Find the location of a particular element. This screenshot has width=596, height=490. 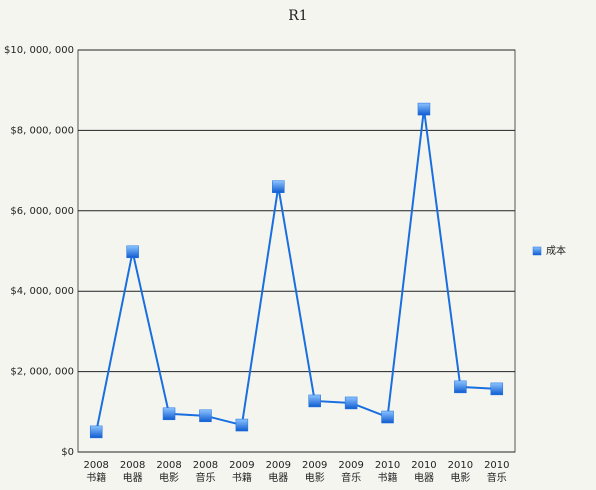

y-tick-label: $6, 000, 000 is located at coordinates (42, 211).